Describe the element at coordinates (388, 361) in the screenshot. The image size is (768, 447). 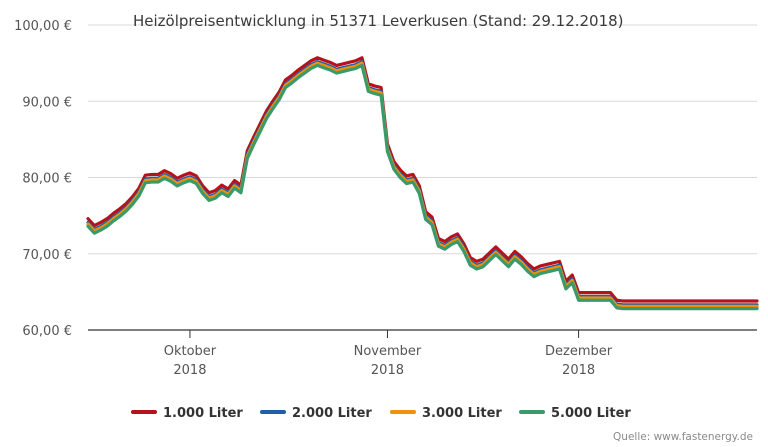
I see `x-tick-labels: Oktober 2018 November 2018 Dezember 2018` at that location.